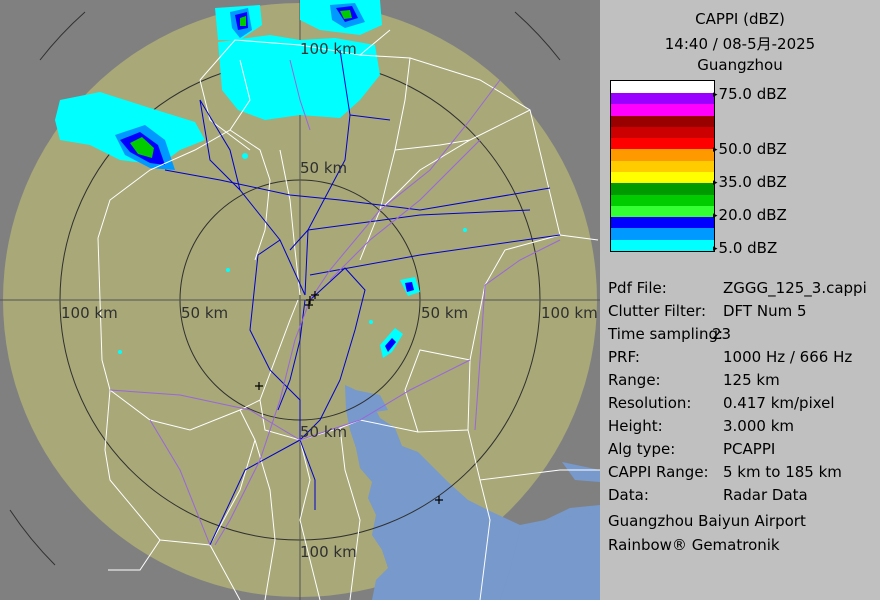 The image size is (880, 600). I want to click on vendor-name: Rainbow® Gematronik, so click(694, 545).